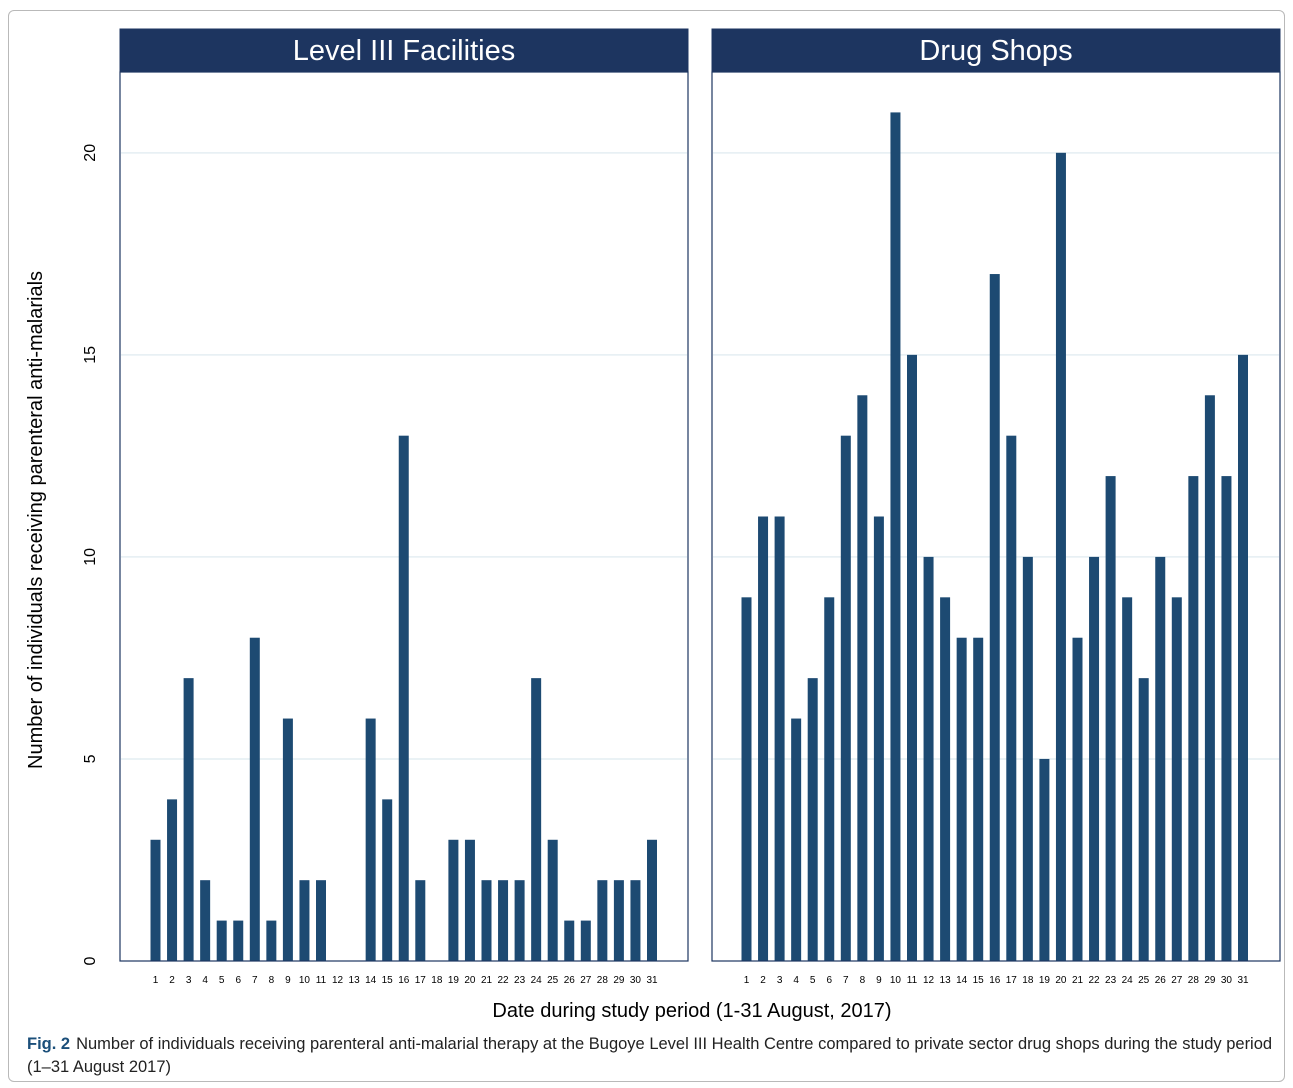  What do you see at coordinates (1227, 980) in the screenshot?
I see `x-tick-label: 30` at bounding box center [1227, 980].